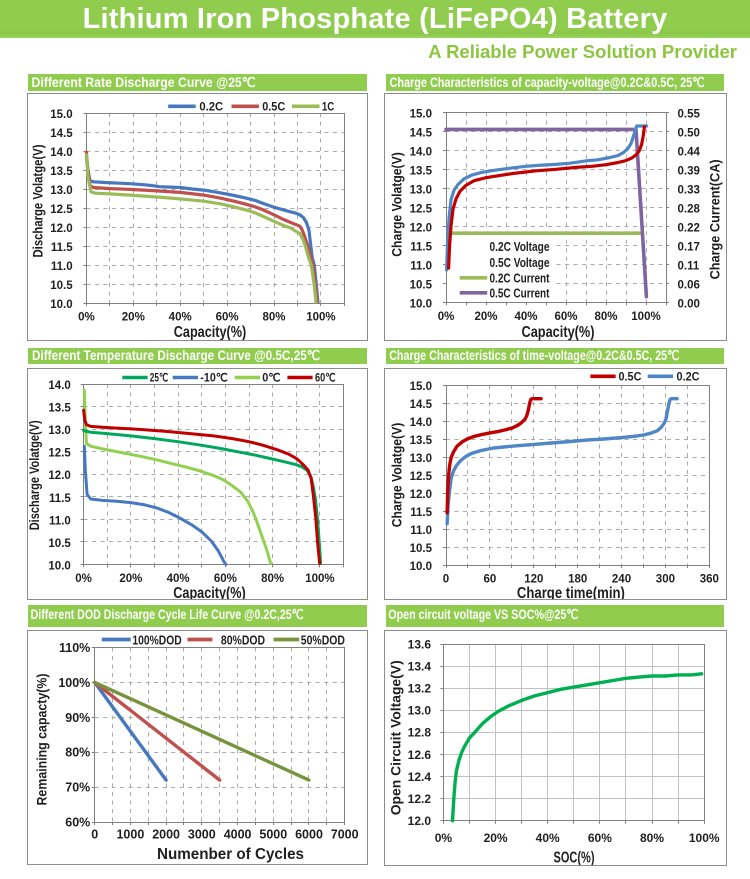 This screenshot has width=750, height=879. What do you see at coordinates (323, 639) in the screenshot?
I see `svg-text: 50%DOD` at bounding box center [323, 639].